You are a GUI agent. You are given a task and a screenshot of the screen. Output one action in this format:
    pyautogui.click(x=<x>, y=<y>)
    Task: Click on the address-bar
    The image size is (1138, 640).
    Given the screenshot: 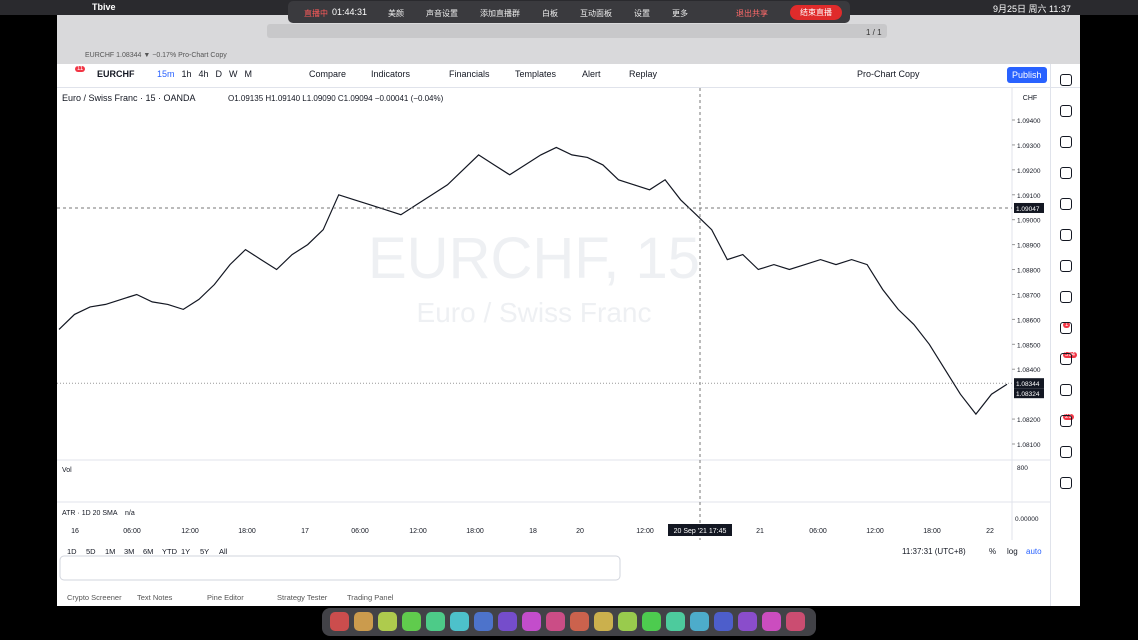 What is the action you would take?
    pyautogui.click(x=577, y=31)
    